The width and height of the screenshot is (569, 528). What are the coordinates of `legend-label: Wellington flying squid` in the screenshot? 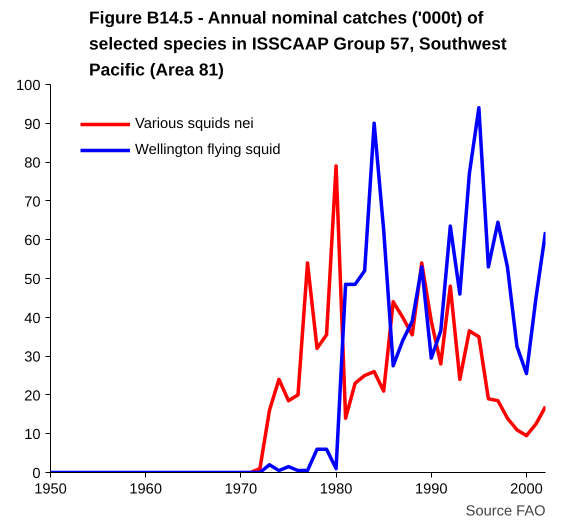 It's located at (208, 150).